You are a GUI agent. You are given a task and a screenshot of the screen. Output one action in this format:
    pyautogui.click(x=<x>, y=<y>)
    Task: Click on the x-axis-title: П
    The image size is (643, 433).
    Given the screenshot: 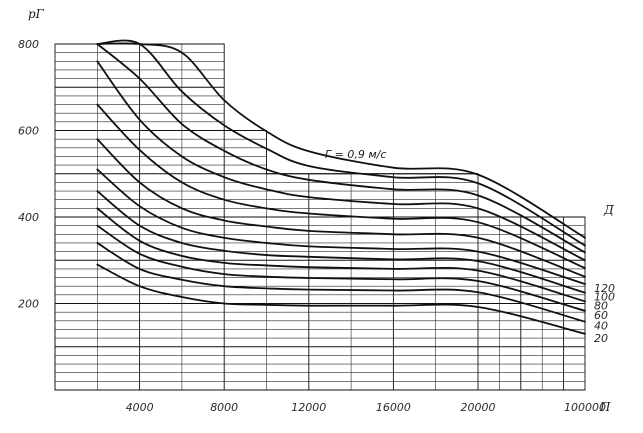 What is the action you would take?
    pyautogui.click(x=605, y=407)
    